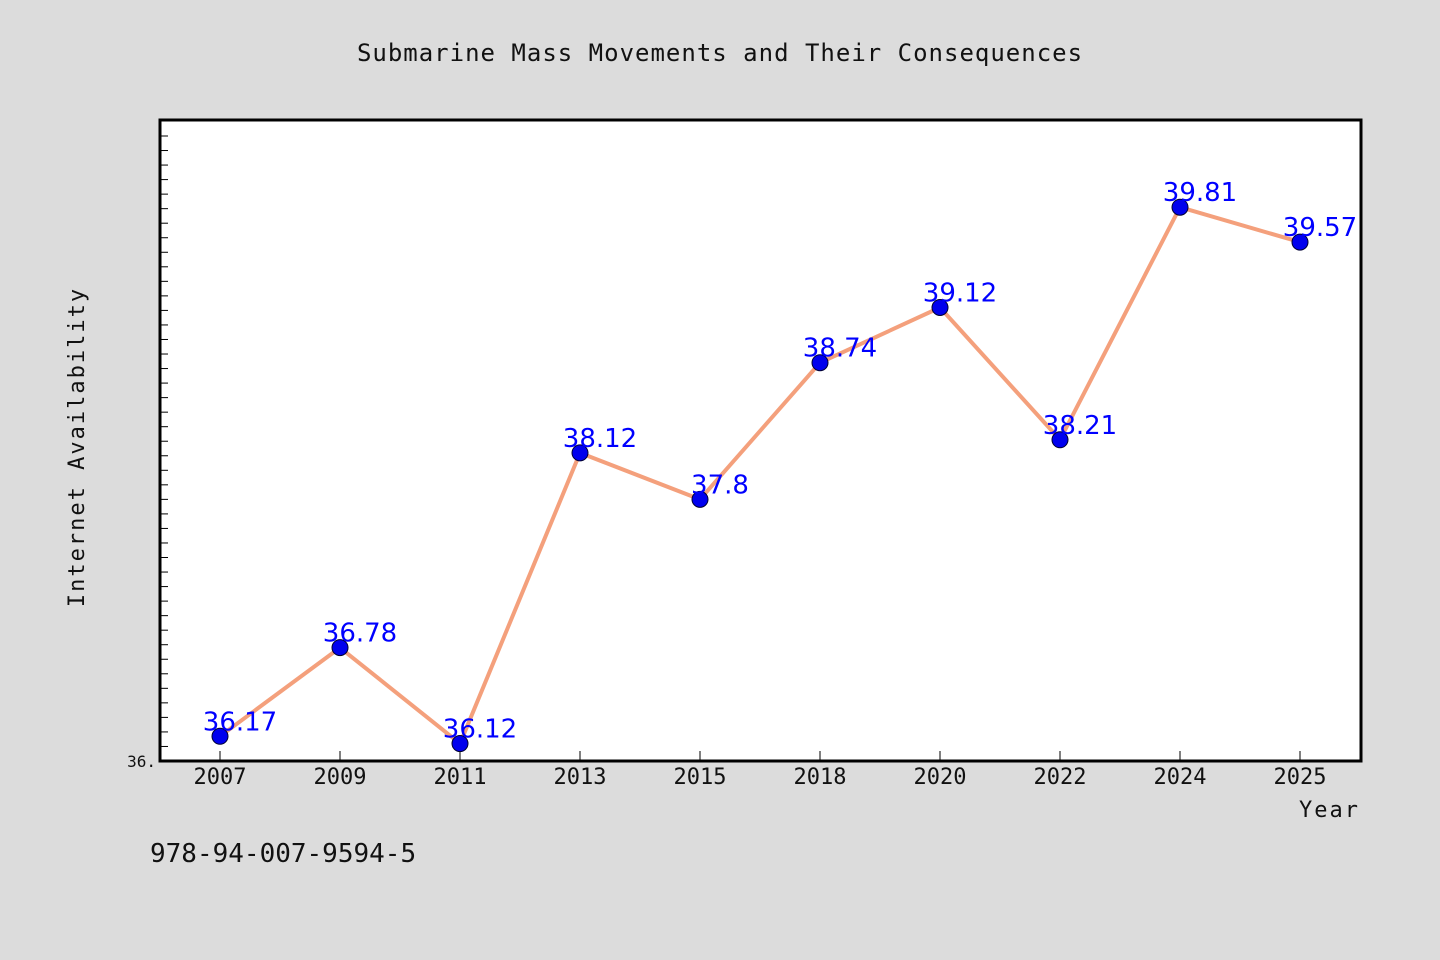 This screenshot has height=960, width=1440. Describe the element at coordinates (460, 777) in the screenshot. I see `x-tick-label: 2011` at that location.